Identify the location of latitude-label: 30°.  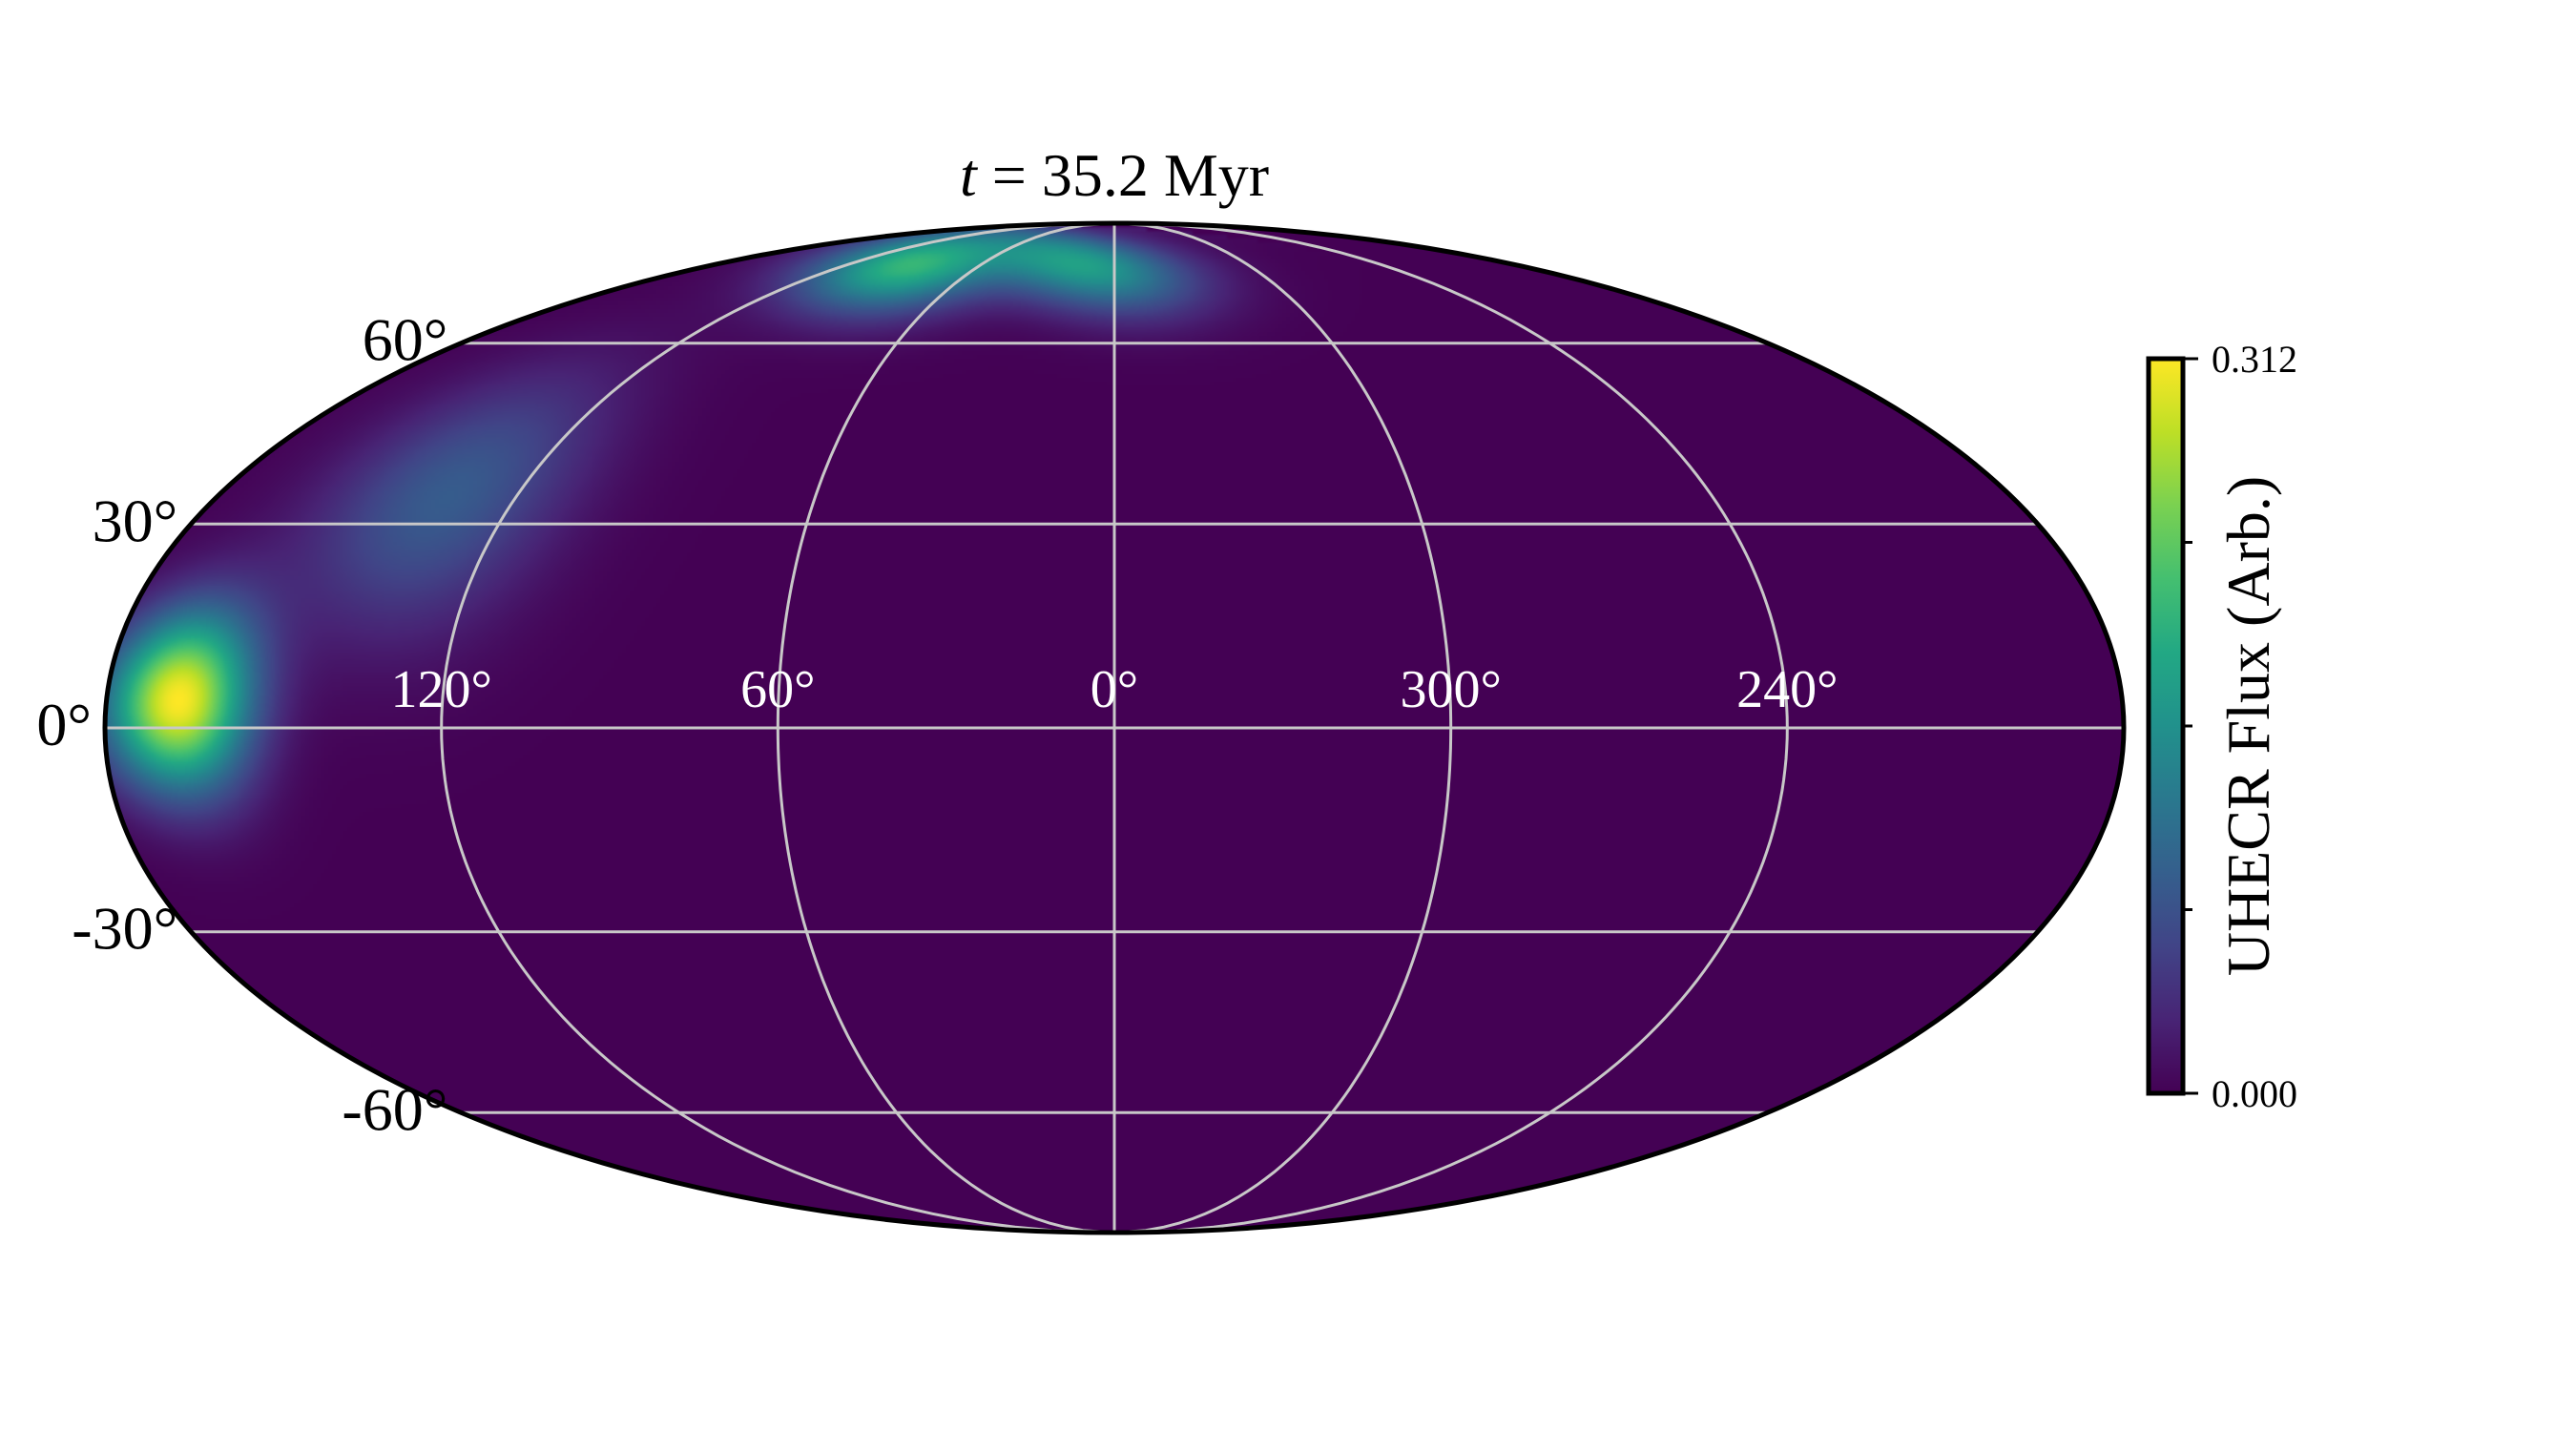
(135, 520).